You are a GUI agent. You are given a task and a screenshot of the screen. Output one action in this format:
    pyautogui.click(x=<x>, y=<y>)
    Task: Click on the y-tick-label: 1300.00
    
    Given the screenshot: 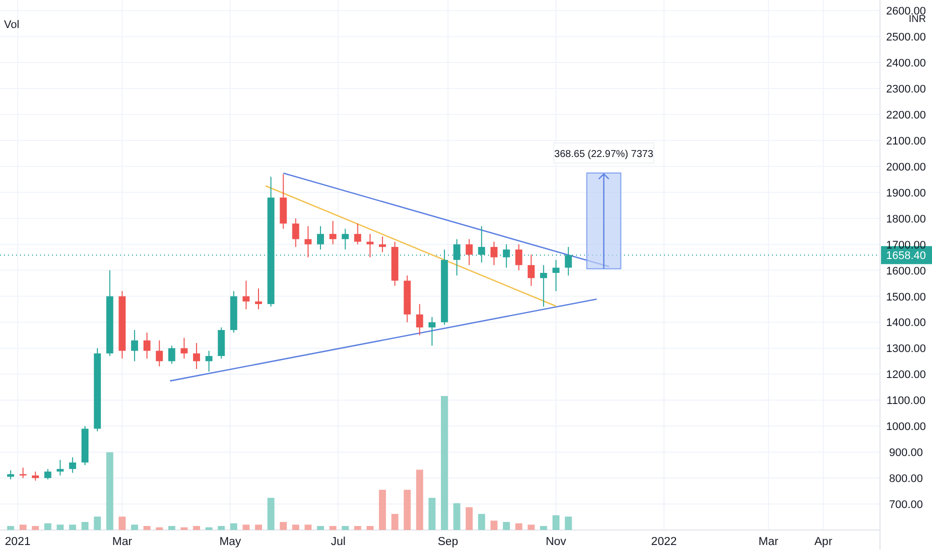 What is the action you would take?
    pyautogui.click(x=906, y=349)
    